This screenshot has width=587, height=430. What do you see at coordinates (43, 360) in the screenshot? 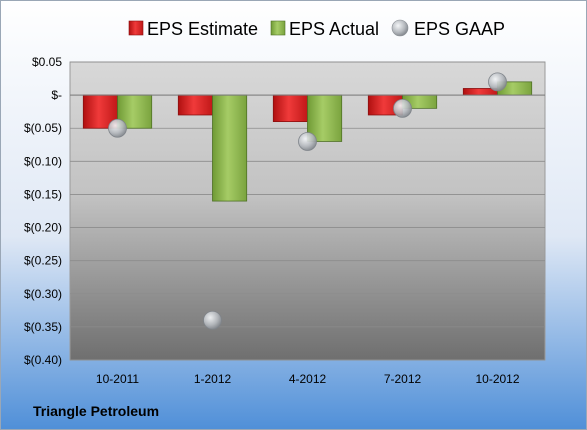
I see `y-tick-label: $(0.40)` at bounding box center [43, 360].